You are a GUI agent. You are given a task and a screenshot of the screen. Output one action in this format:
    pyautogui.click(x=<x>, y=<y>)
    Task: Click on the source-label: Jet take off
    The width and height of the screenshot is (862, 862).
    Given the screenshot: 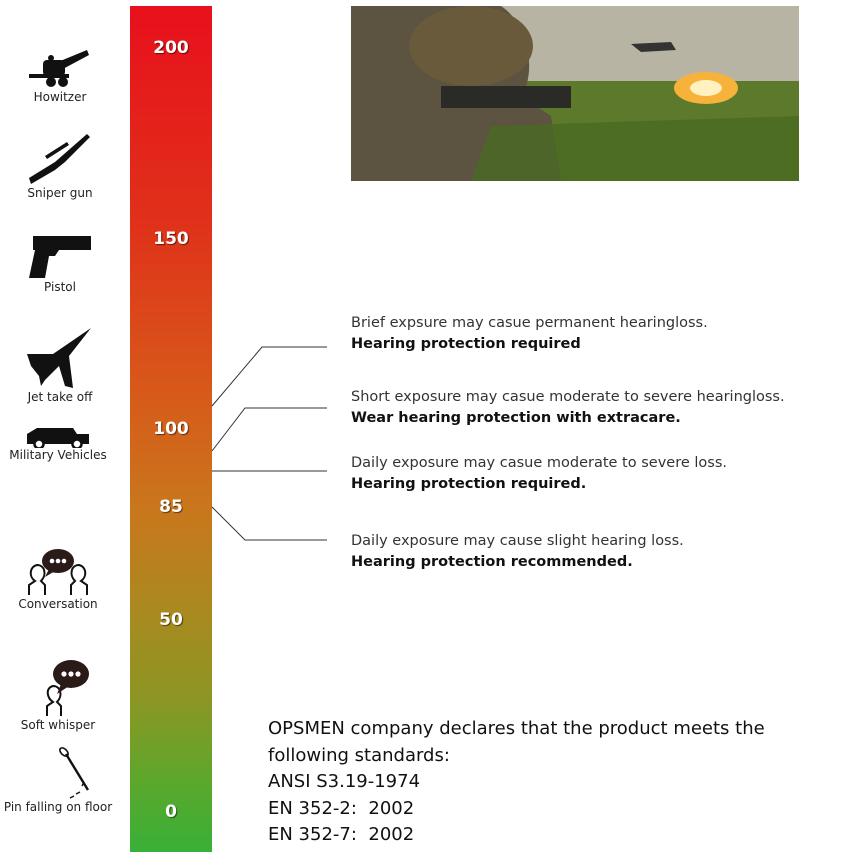 What is the action you would take?
    pyautogui.click(x=60, y=397)
    